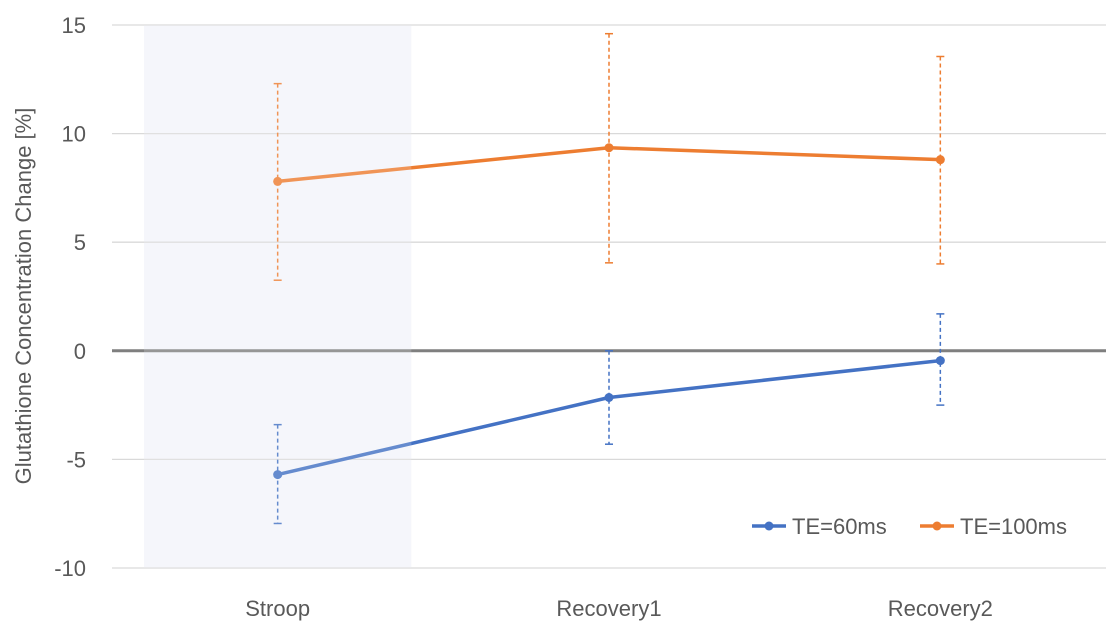 This screenshot has width=1106, height=621. Describe the element at coordinates (1013, 526) in the screenshot. I see `legend-label: TE=100ms` at that location.